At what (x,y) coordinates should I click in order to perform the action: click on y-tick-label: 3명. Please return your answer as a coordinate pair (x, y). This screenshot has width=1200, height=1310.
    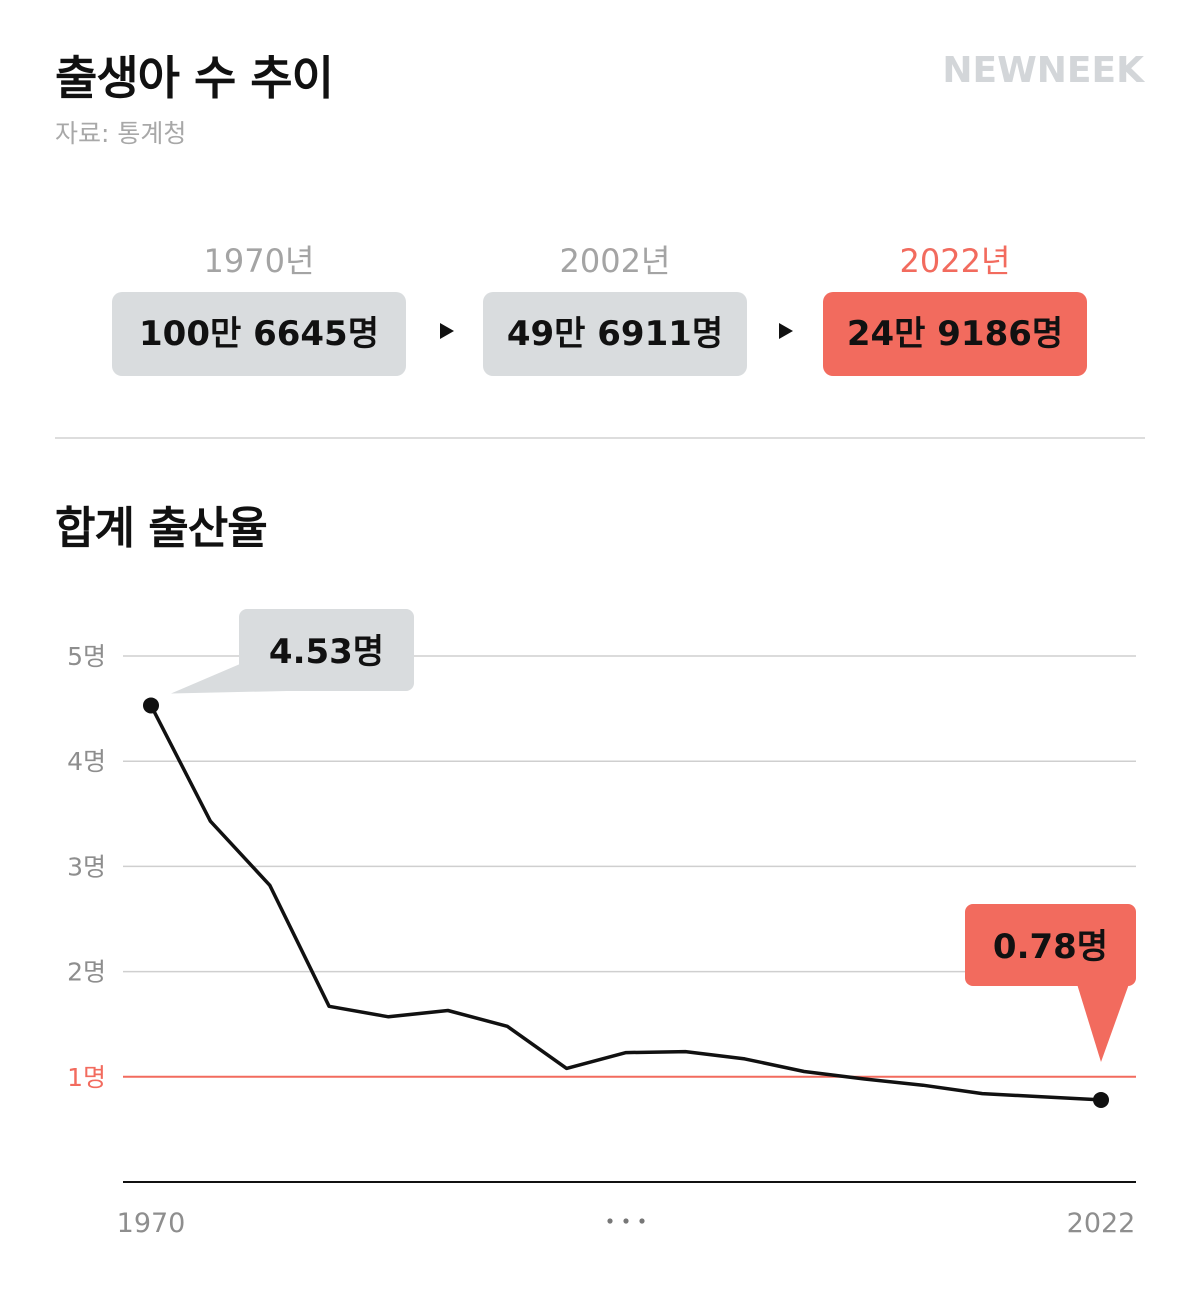
    Looking at the image, I should click on (86, 866).